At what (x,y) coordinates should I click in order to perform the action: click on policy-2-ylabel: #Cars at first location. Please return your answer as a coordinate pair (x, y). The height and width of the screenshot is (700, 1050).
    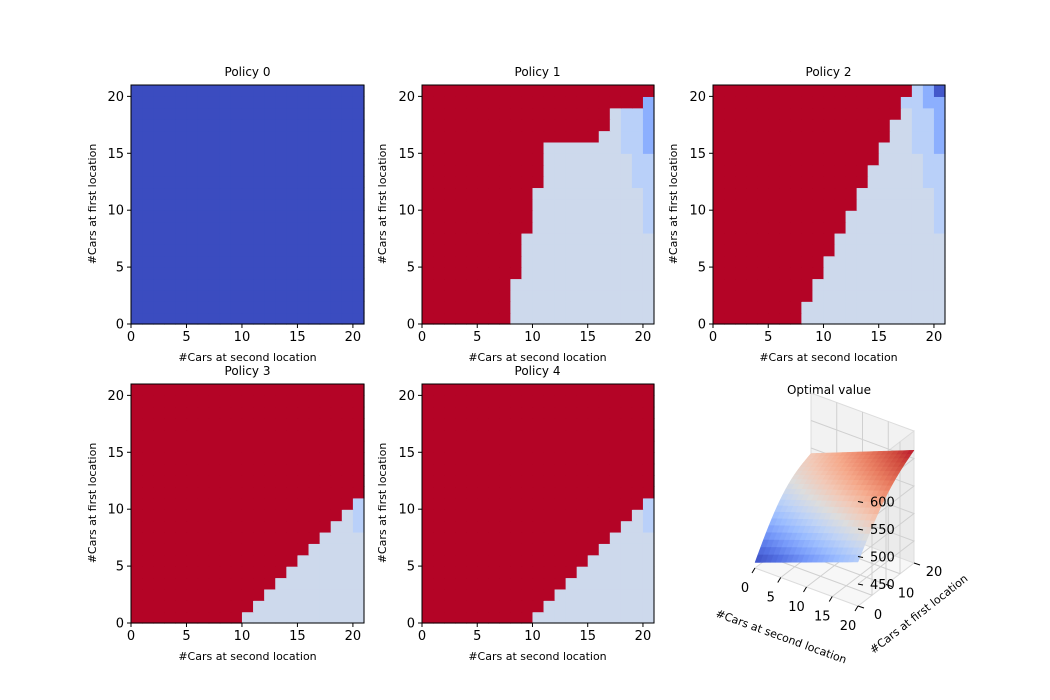
    Looking at the image, I should click on (673, 204).